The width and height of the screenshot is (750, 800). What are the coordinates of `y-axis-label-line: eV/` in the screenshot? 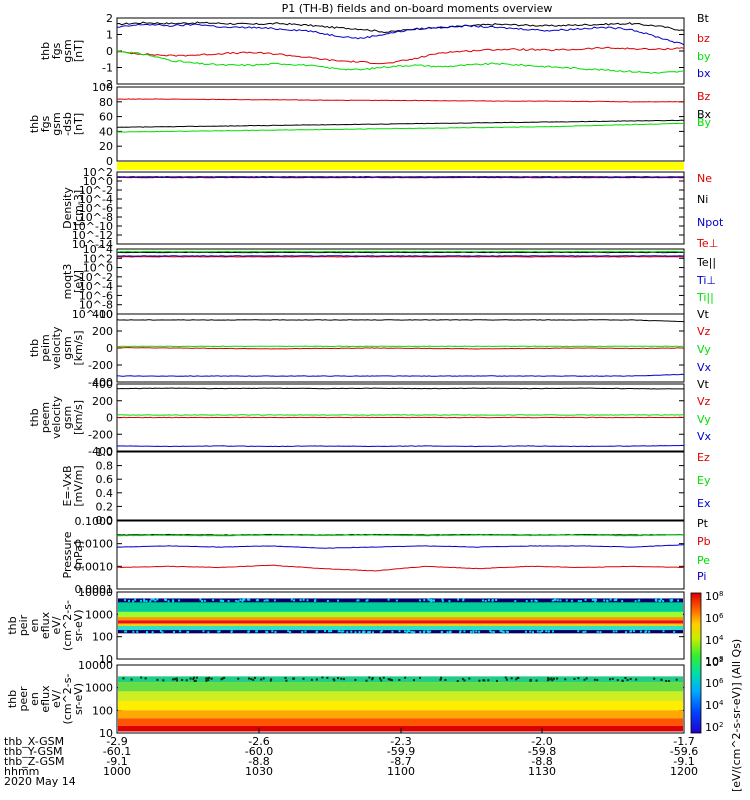 It's located at (56, 699).